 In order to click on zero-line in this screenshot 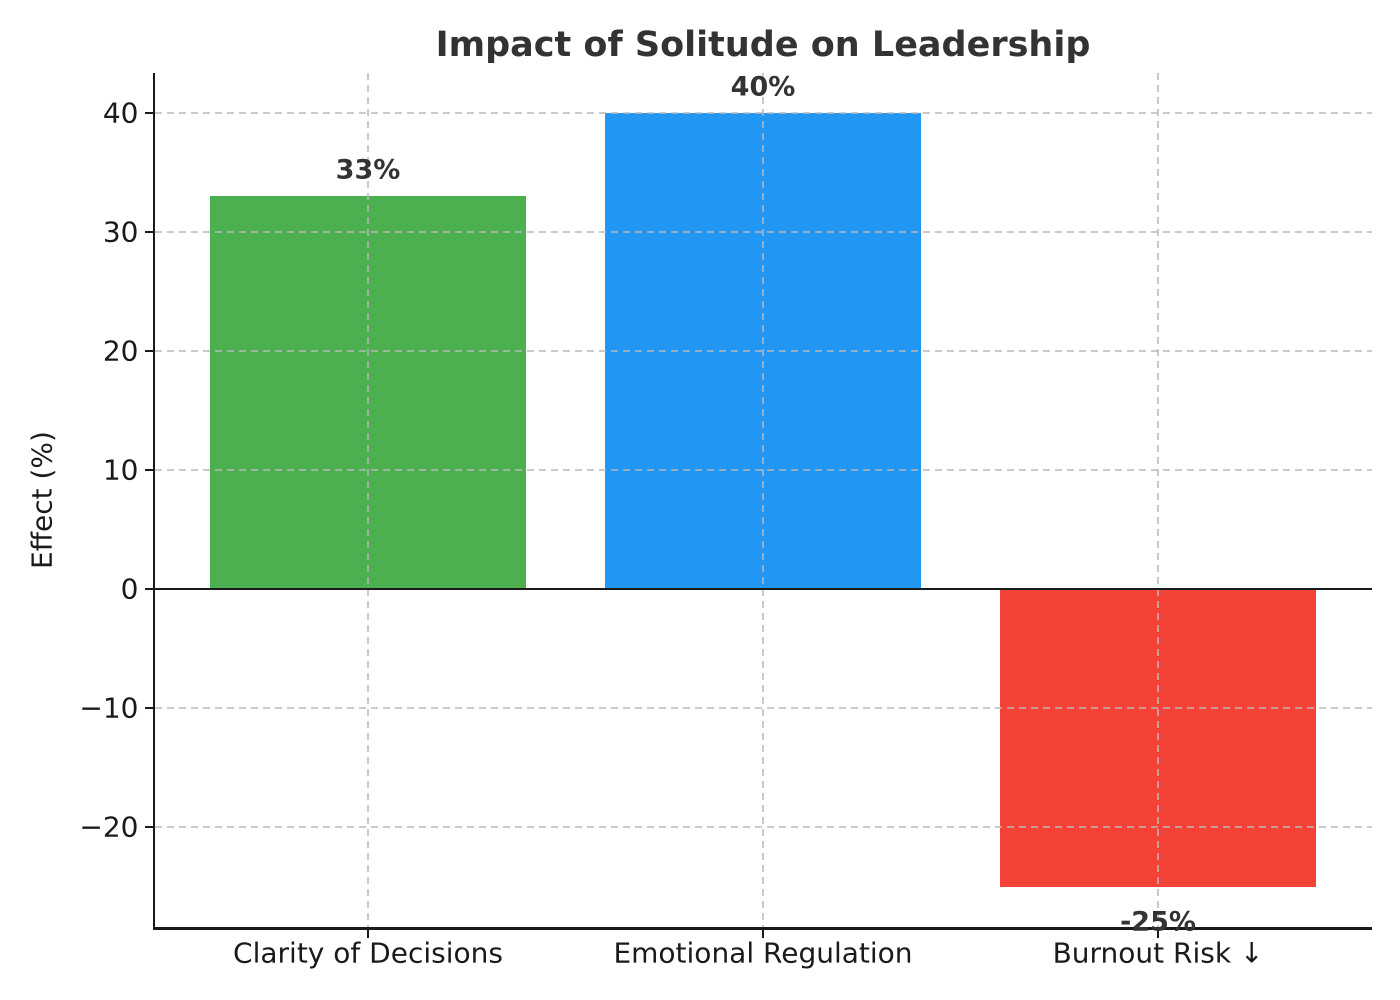, I will do `click(763, 589)`.